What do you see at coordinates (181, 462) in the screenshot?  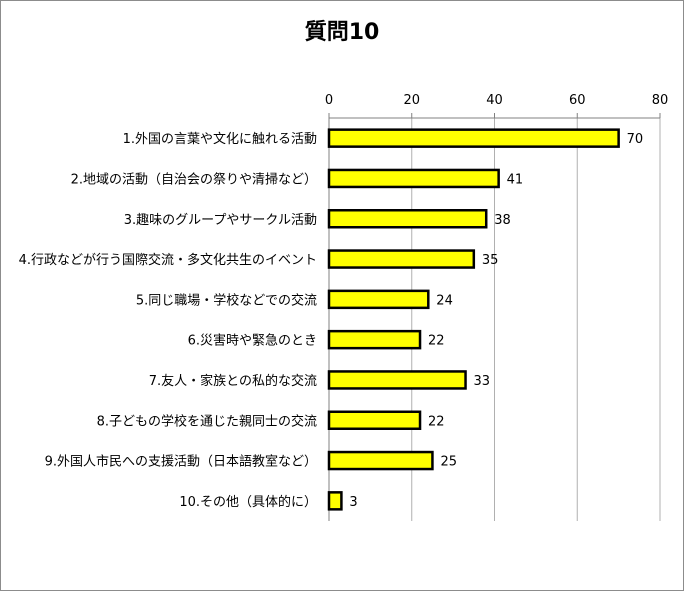 I see `category-label: 9.外国人市民への支援活動（日本語教室など）` at bounding box center [181, 462].